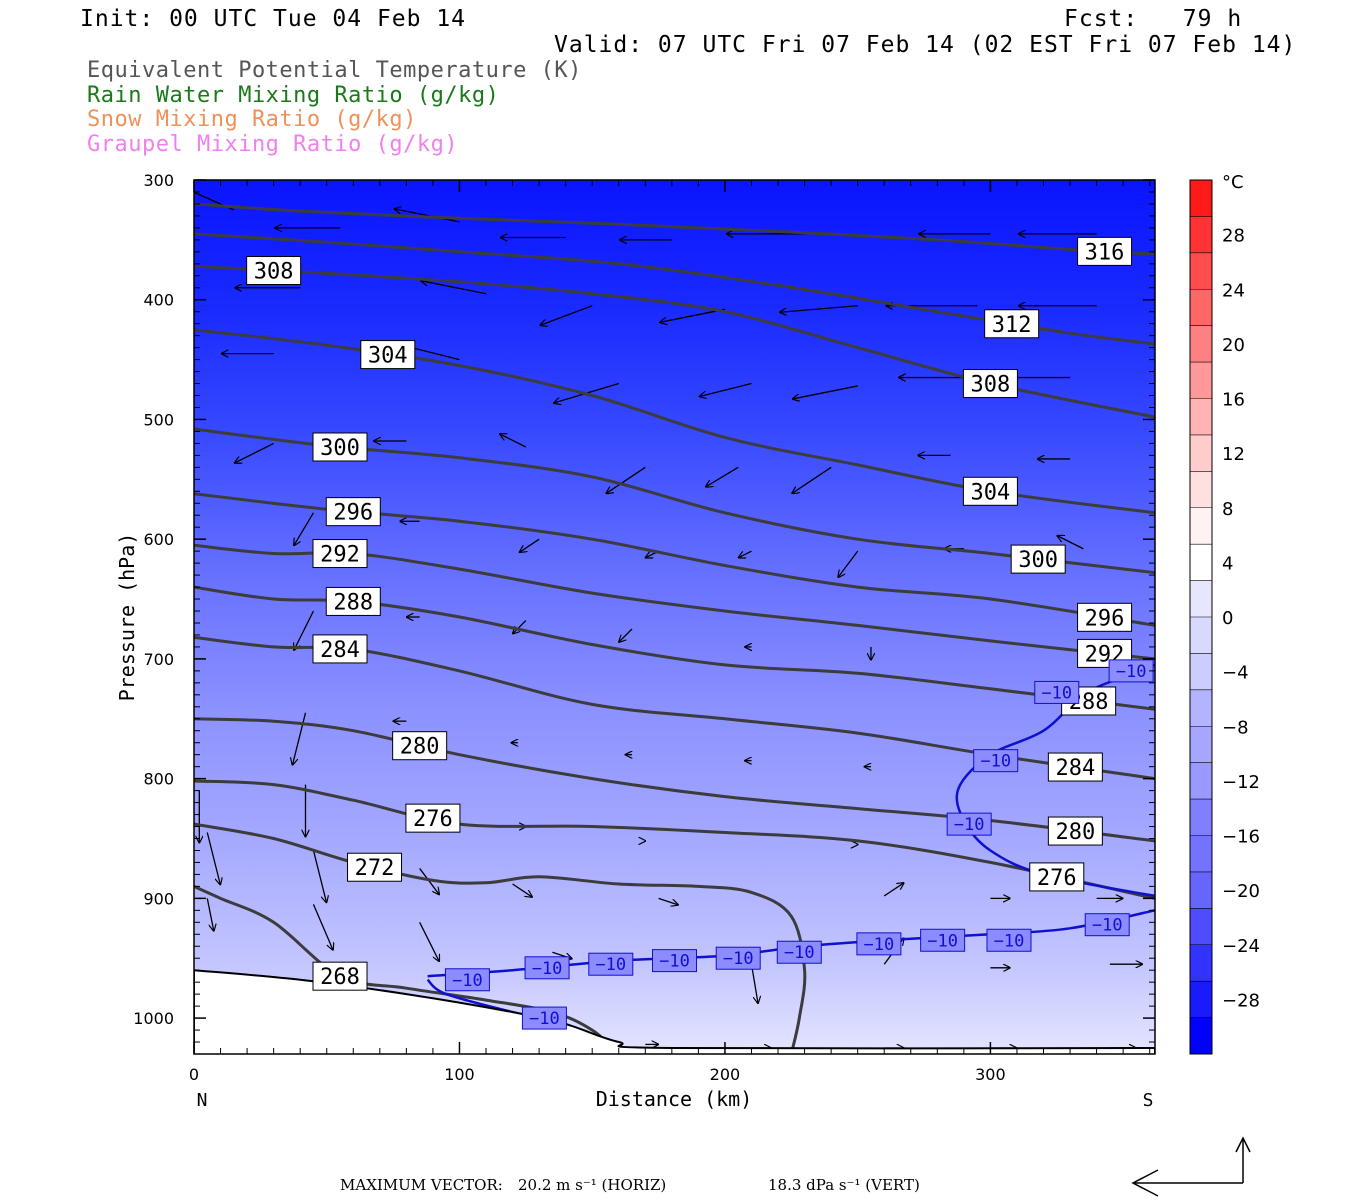 This screenshot has width=1350, height=1200. Describe the element at coordinates (158, 539) in the screenshot. I see `y-tick-label: 600` at that location.